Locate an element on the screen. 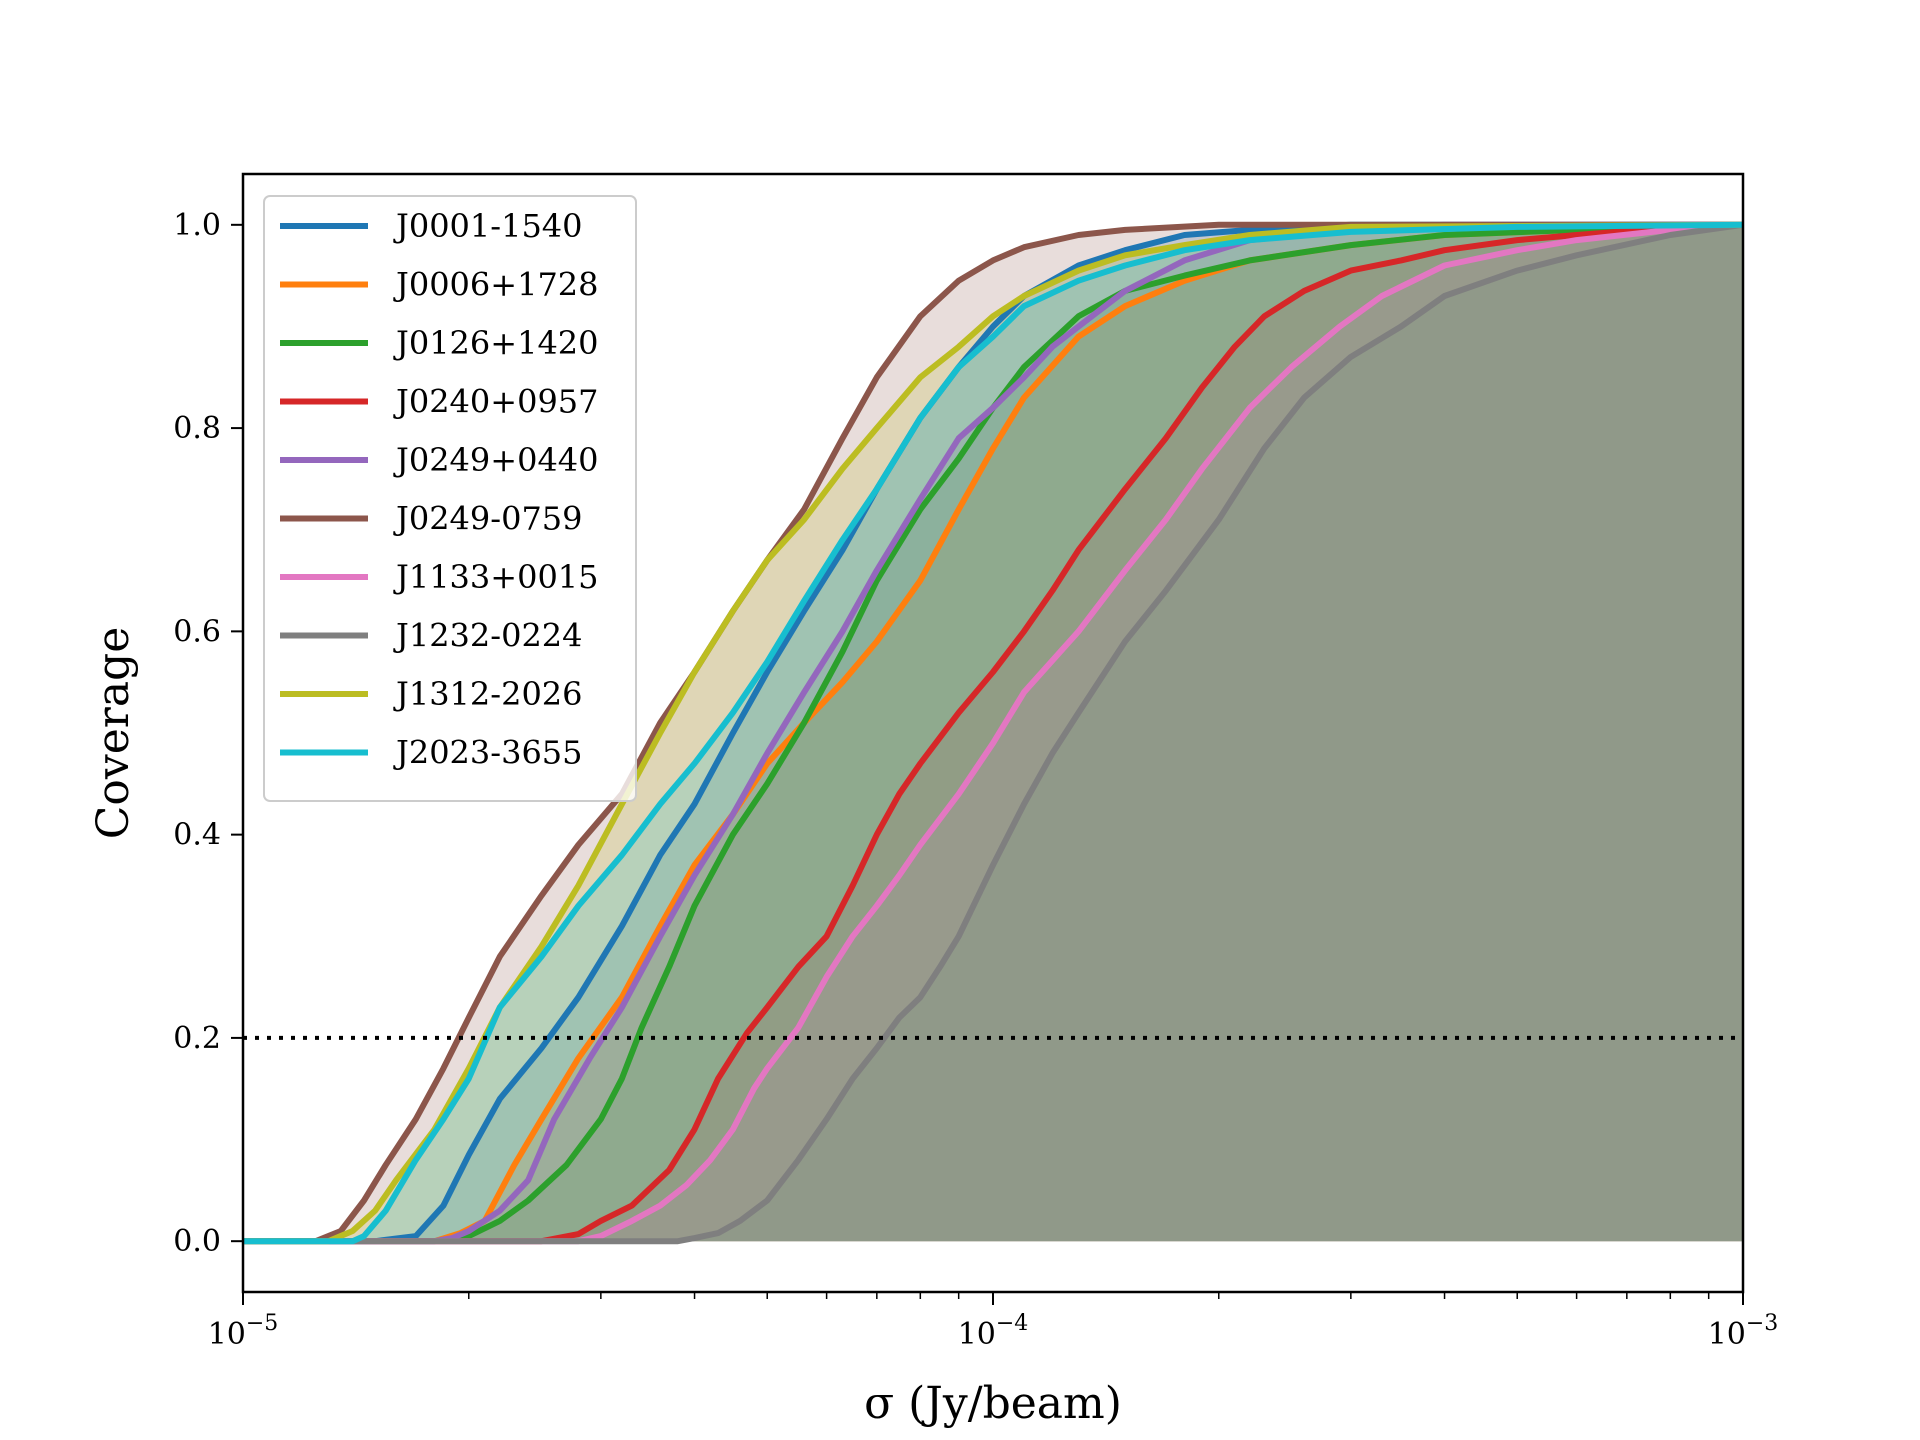 The image size is (1920, 1440). x-tick-label: 10⁻³ is located at coordinates (1743, 1331).